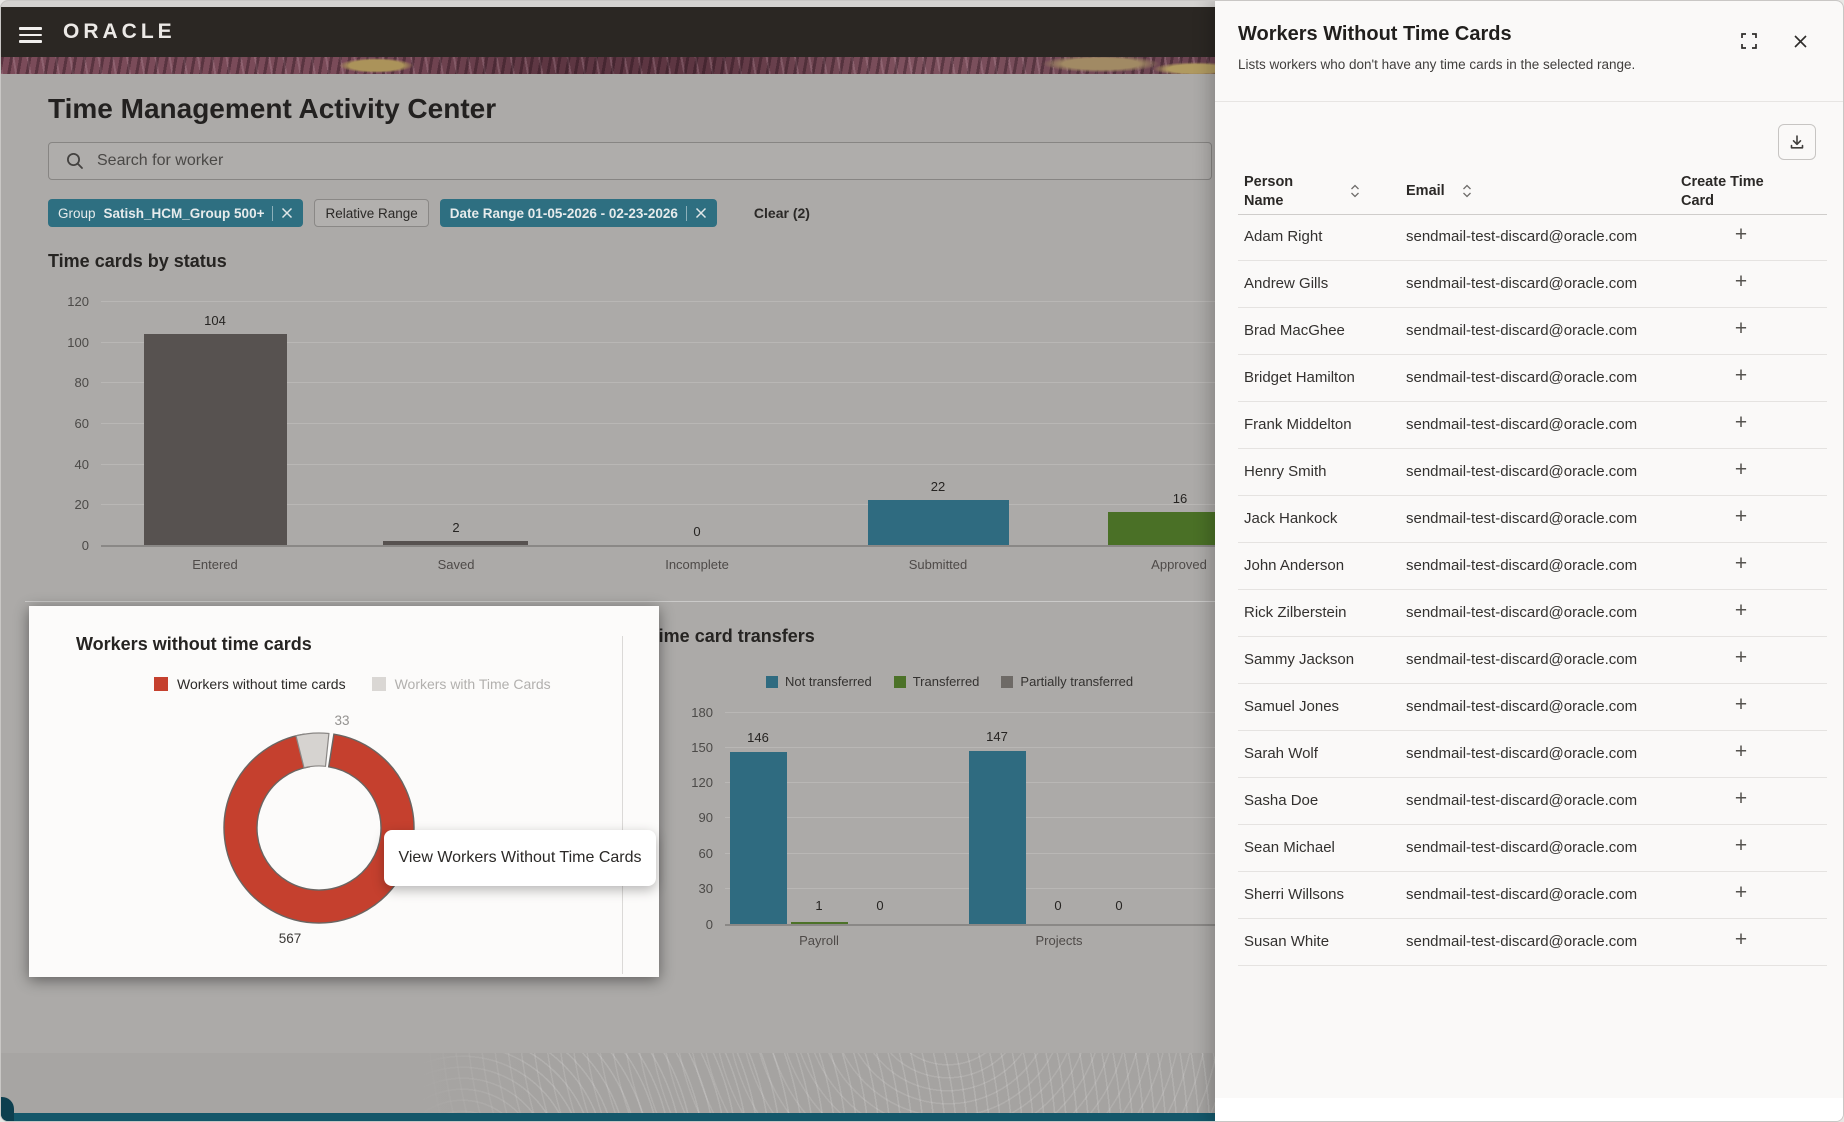  I want to click on donut-card-title: Workers without time cards, so click(194, 644).